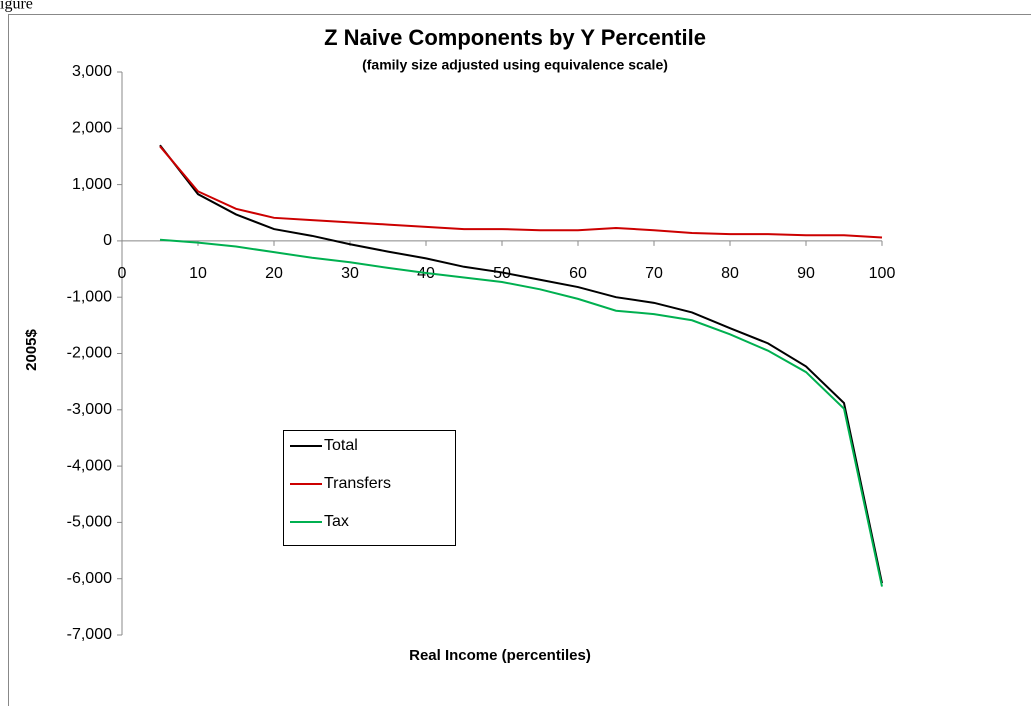  Describe the element at coordinates (122, 273) in the screenshot. I see `x-tick-label: 0` at that location.